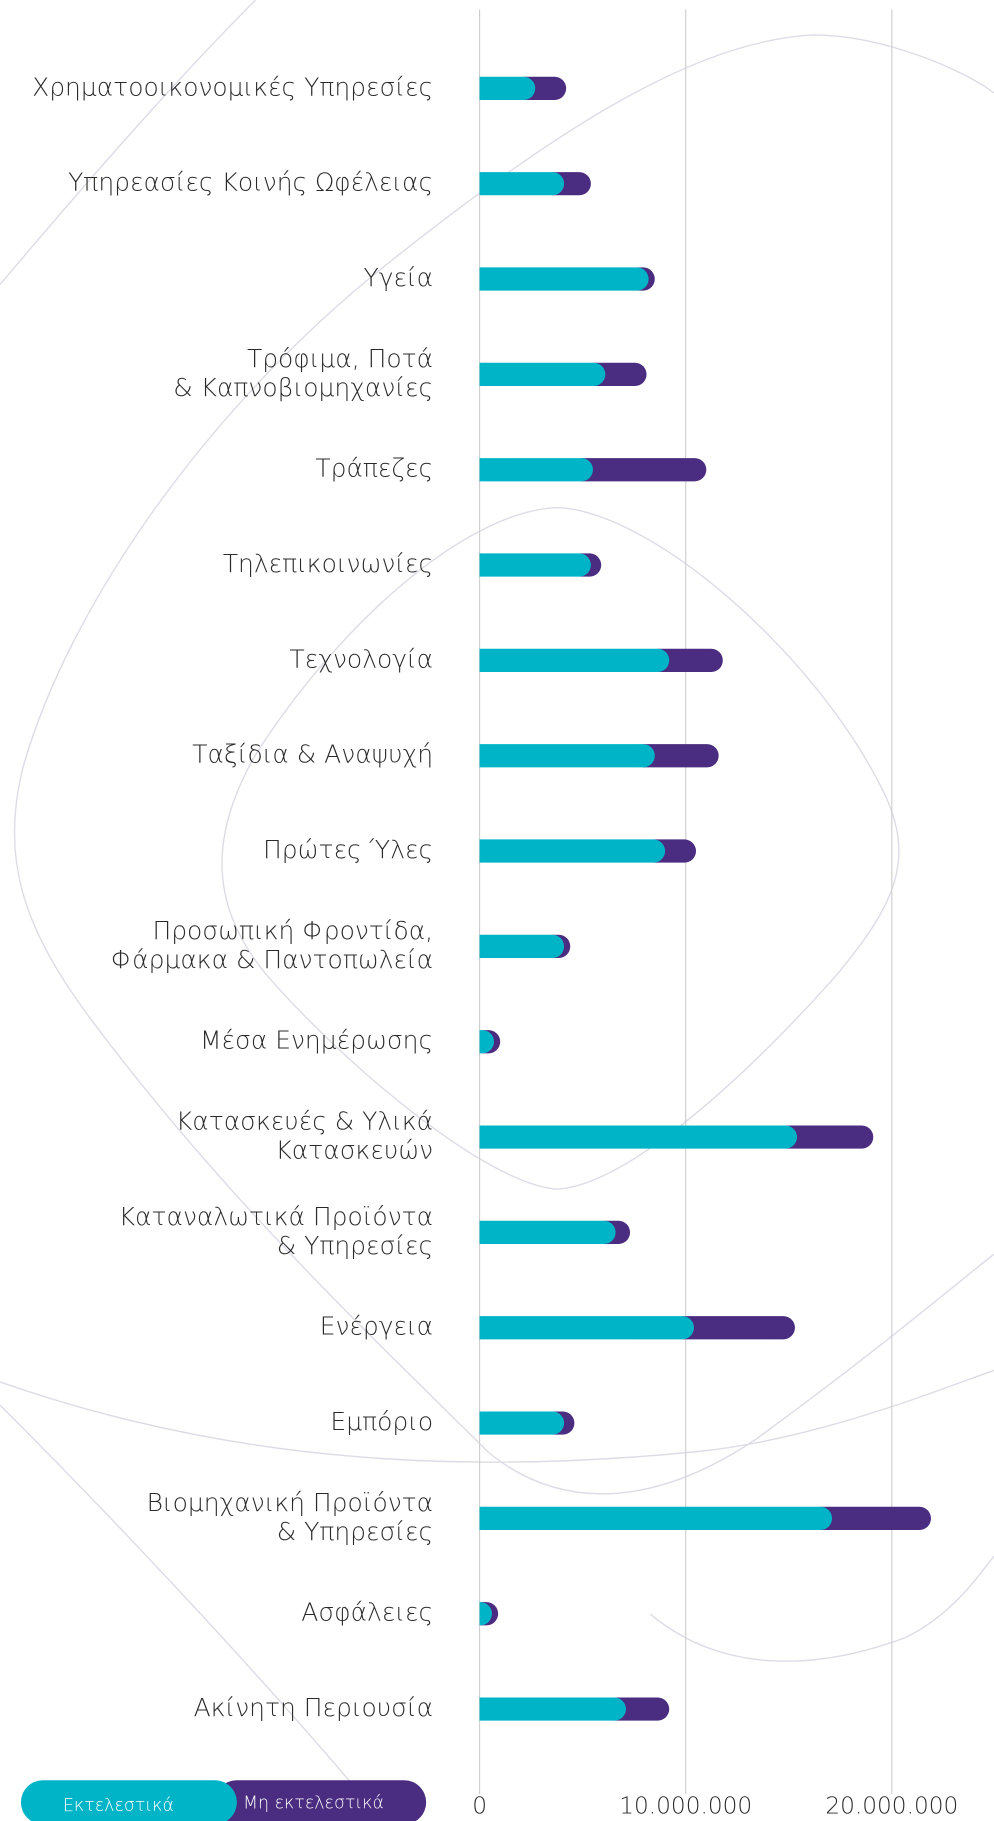 This screenshot has width=994, height=1821. I want to click on category-label: Ασφάλειες, so click(367, 1612).